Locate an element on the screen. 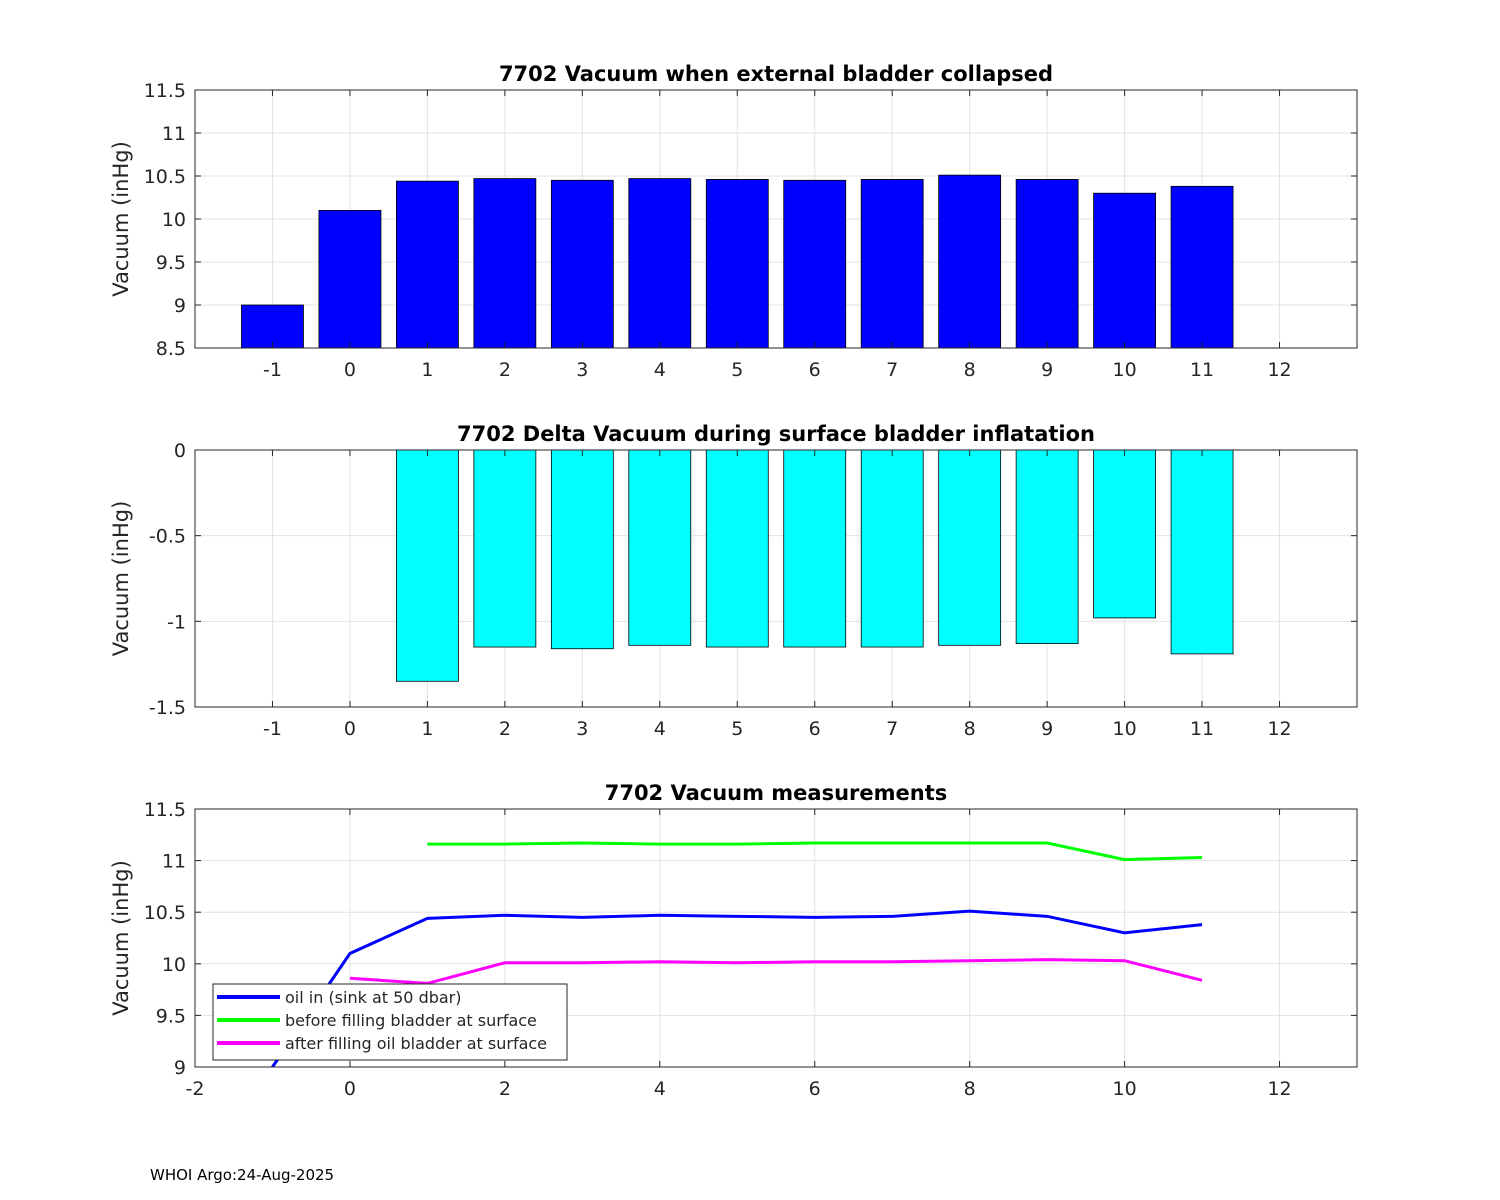  legend-label: before filling bladder at surface is located at coordinates (411, 1020).